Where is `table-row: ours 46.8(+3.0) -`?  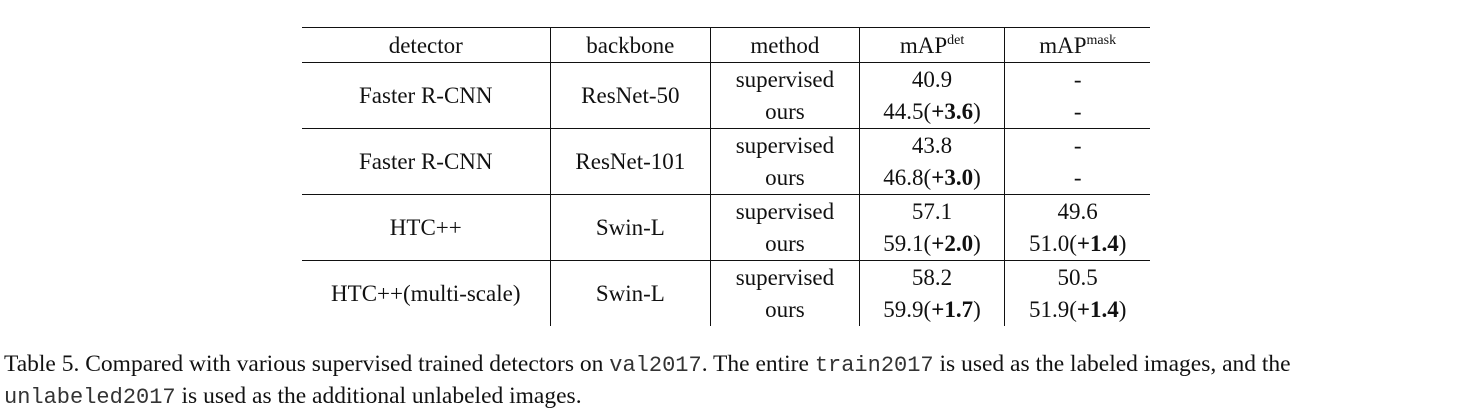 table-row: ours 46.8(+3.0) - is located at coordinates (726, 178).